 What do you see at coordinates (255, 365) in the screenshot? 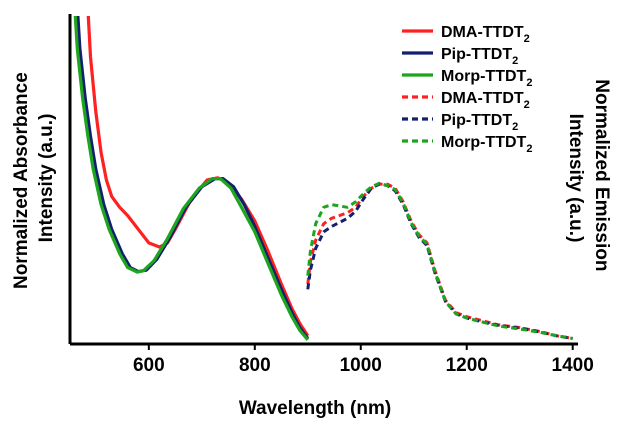
I see `x-tick-label-800: 800` at bounding box center [255, 365].